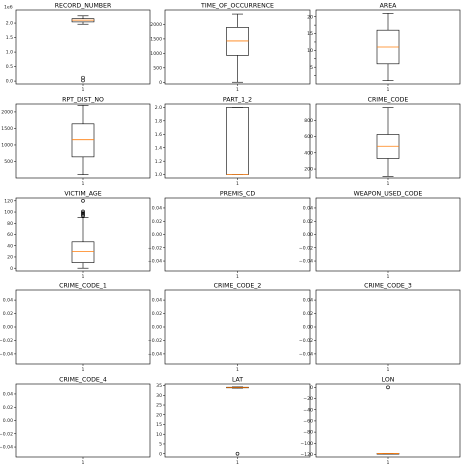 This screenshot has height=469, width=474. What do you see at coordinates (156, 54) in the screenshot?
I see `y-tick-label: 1000` at bounding box center [156, 54].